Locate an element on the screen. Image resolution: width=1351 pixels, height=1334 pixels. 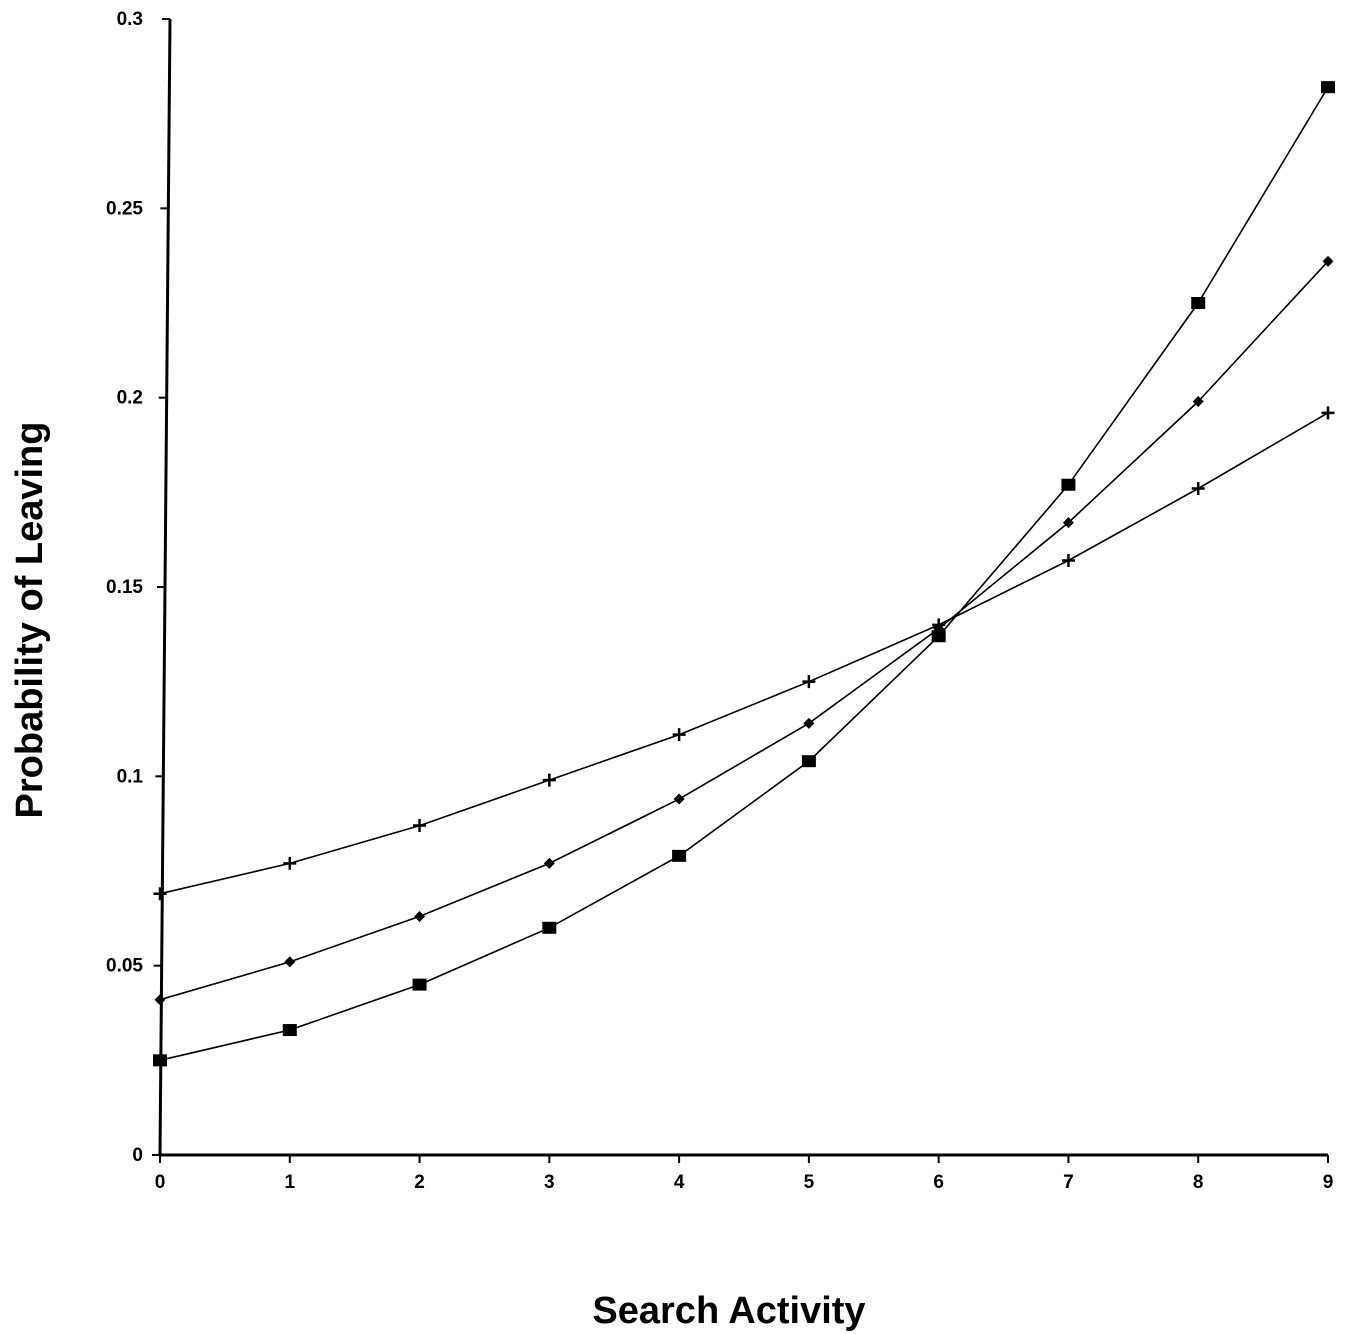
x-tick-label: 3 is located at coordinates (549, 1182).